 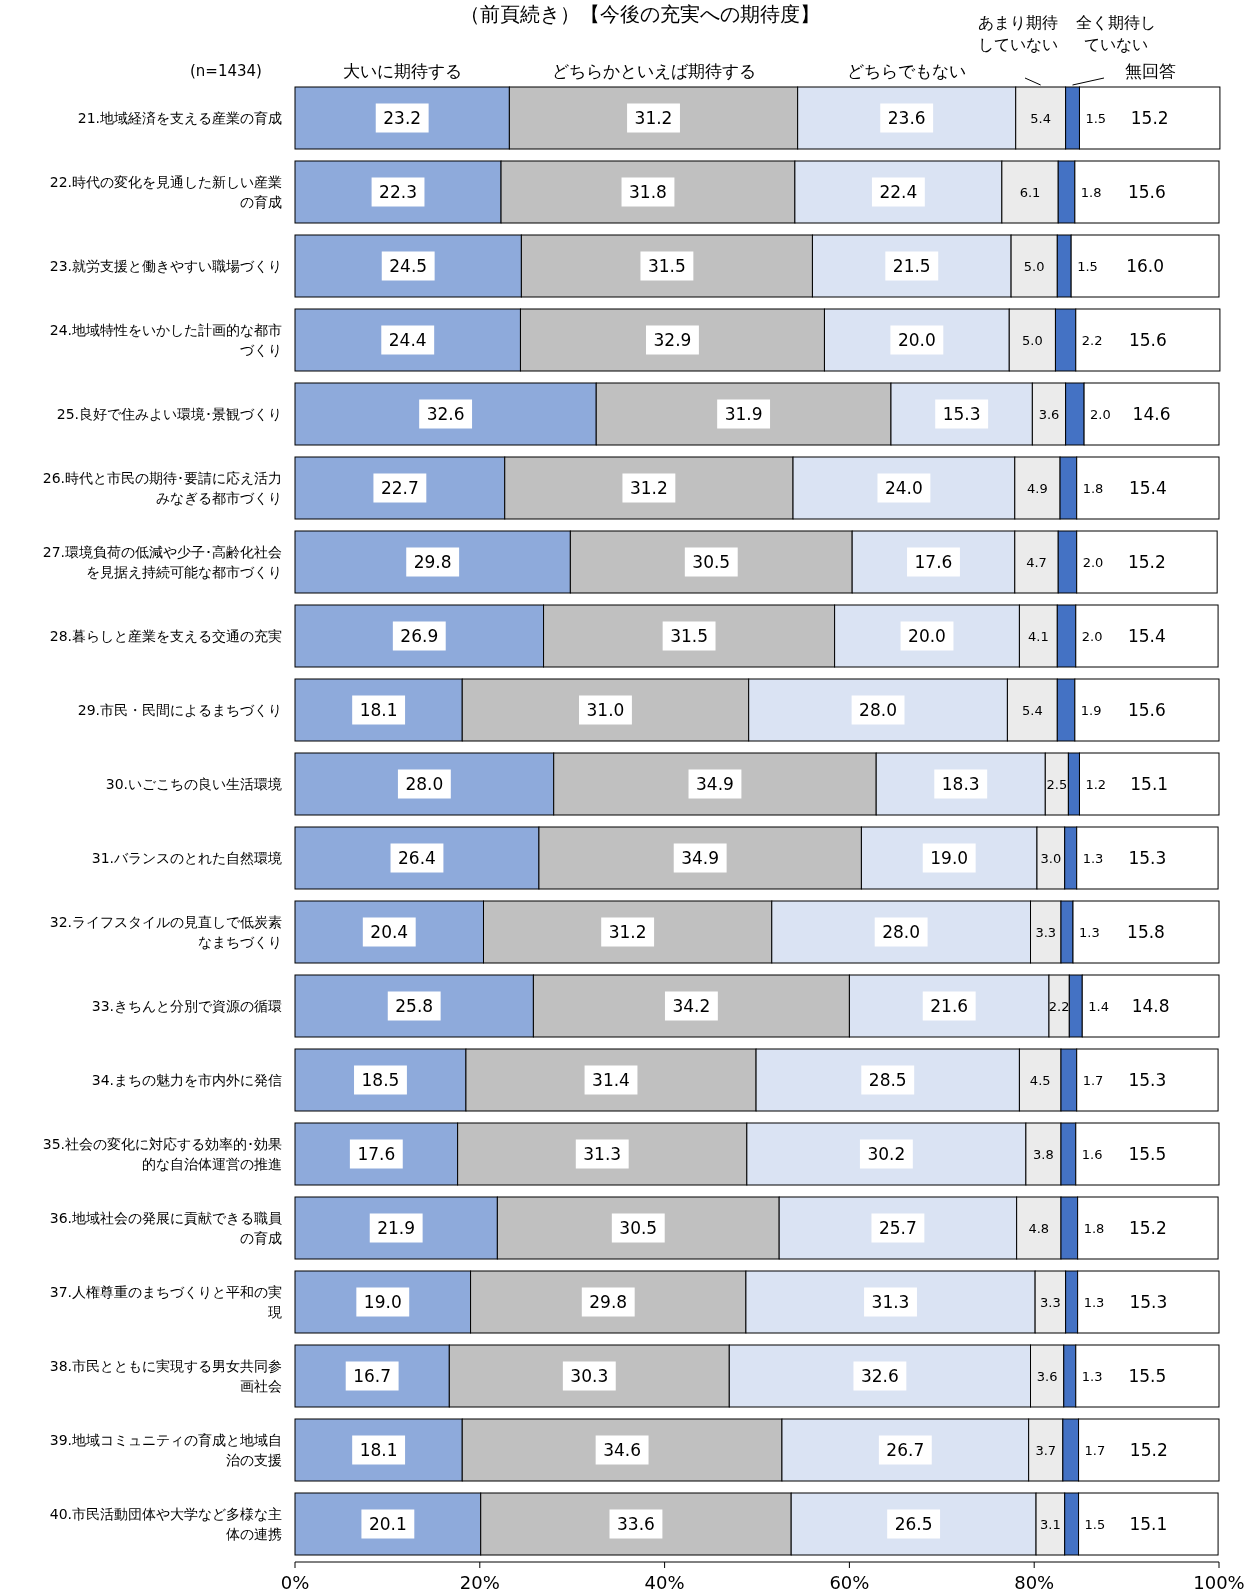 I want to click on series-label: 大いに期待する, so click(x=402, y=71).